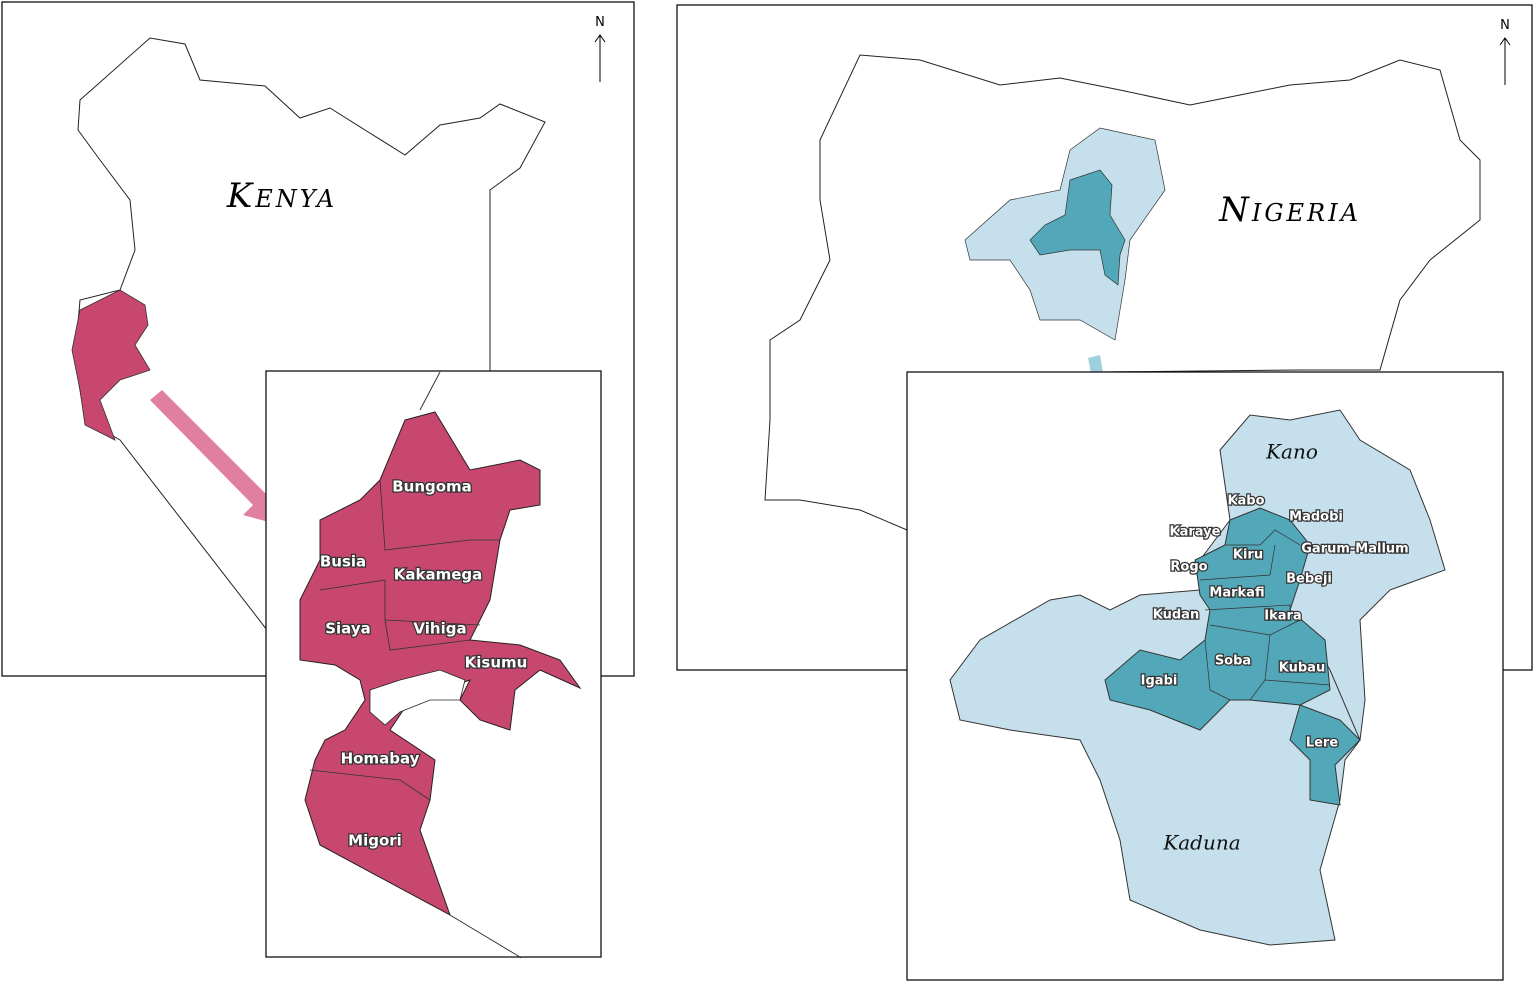  What do you see at coordinates (1077, 227) in the screenshot?
I see `nigeria-lgas` at bounding box center [1077, 227].